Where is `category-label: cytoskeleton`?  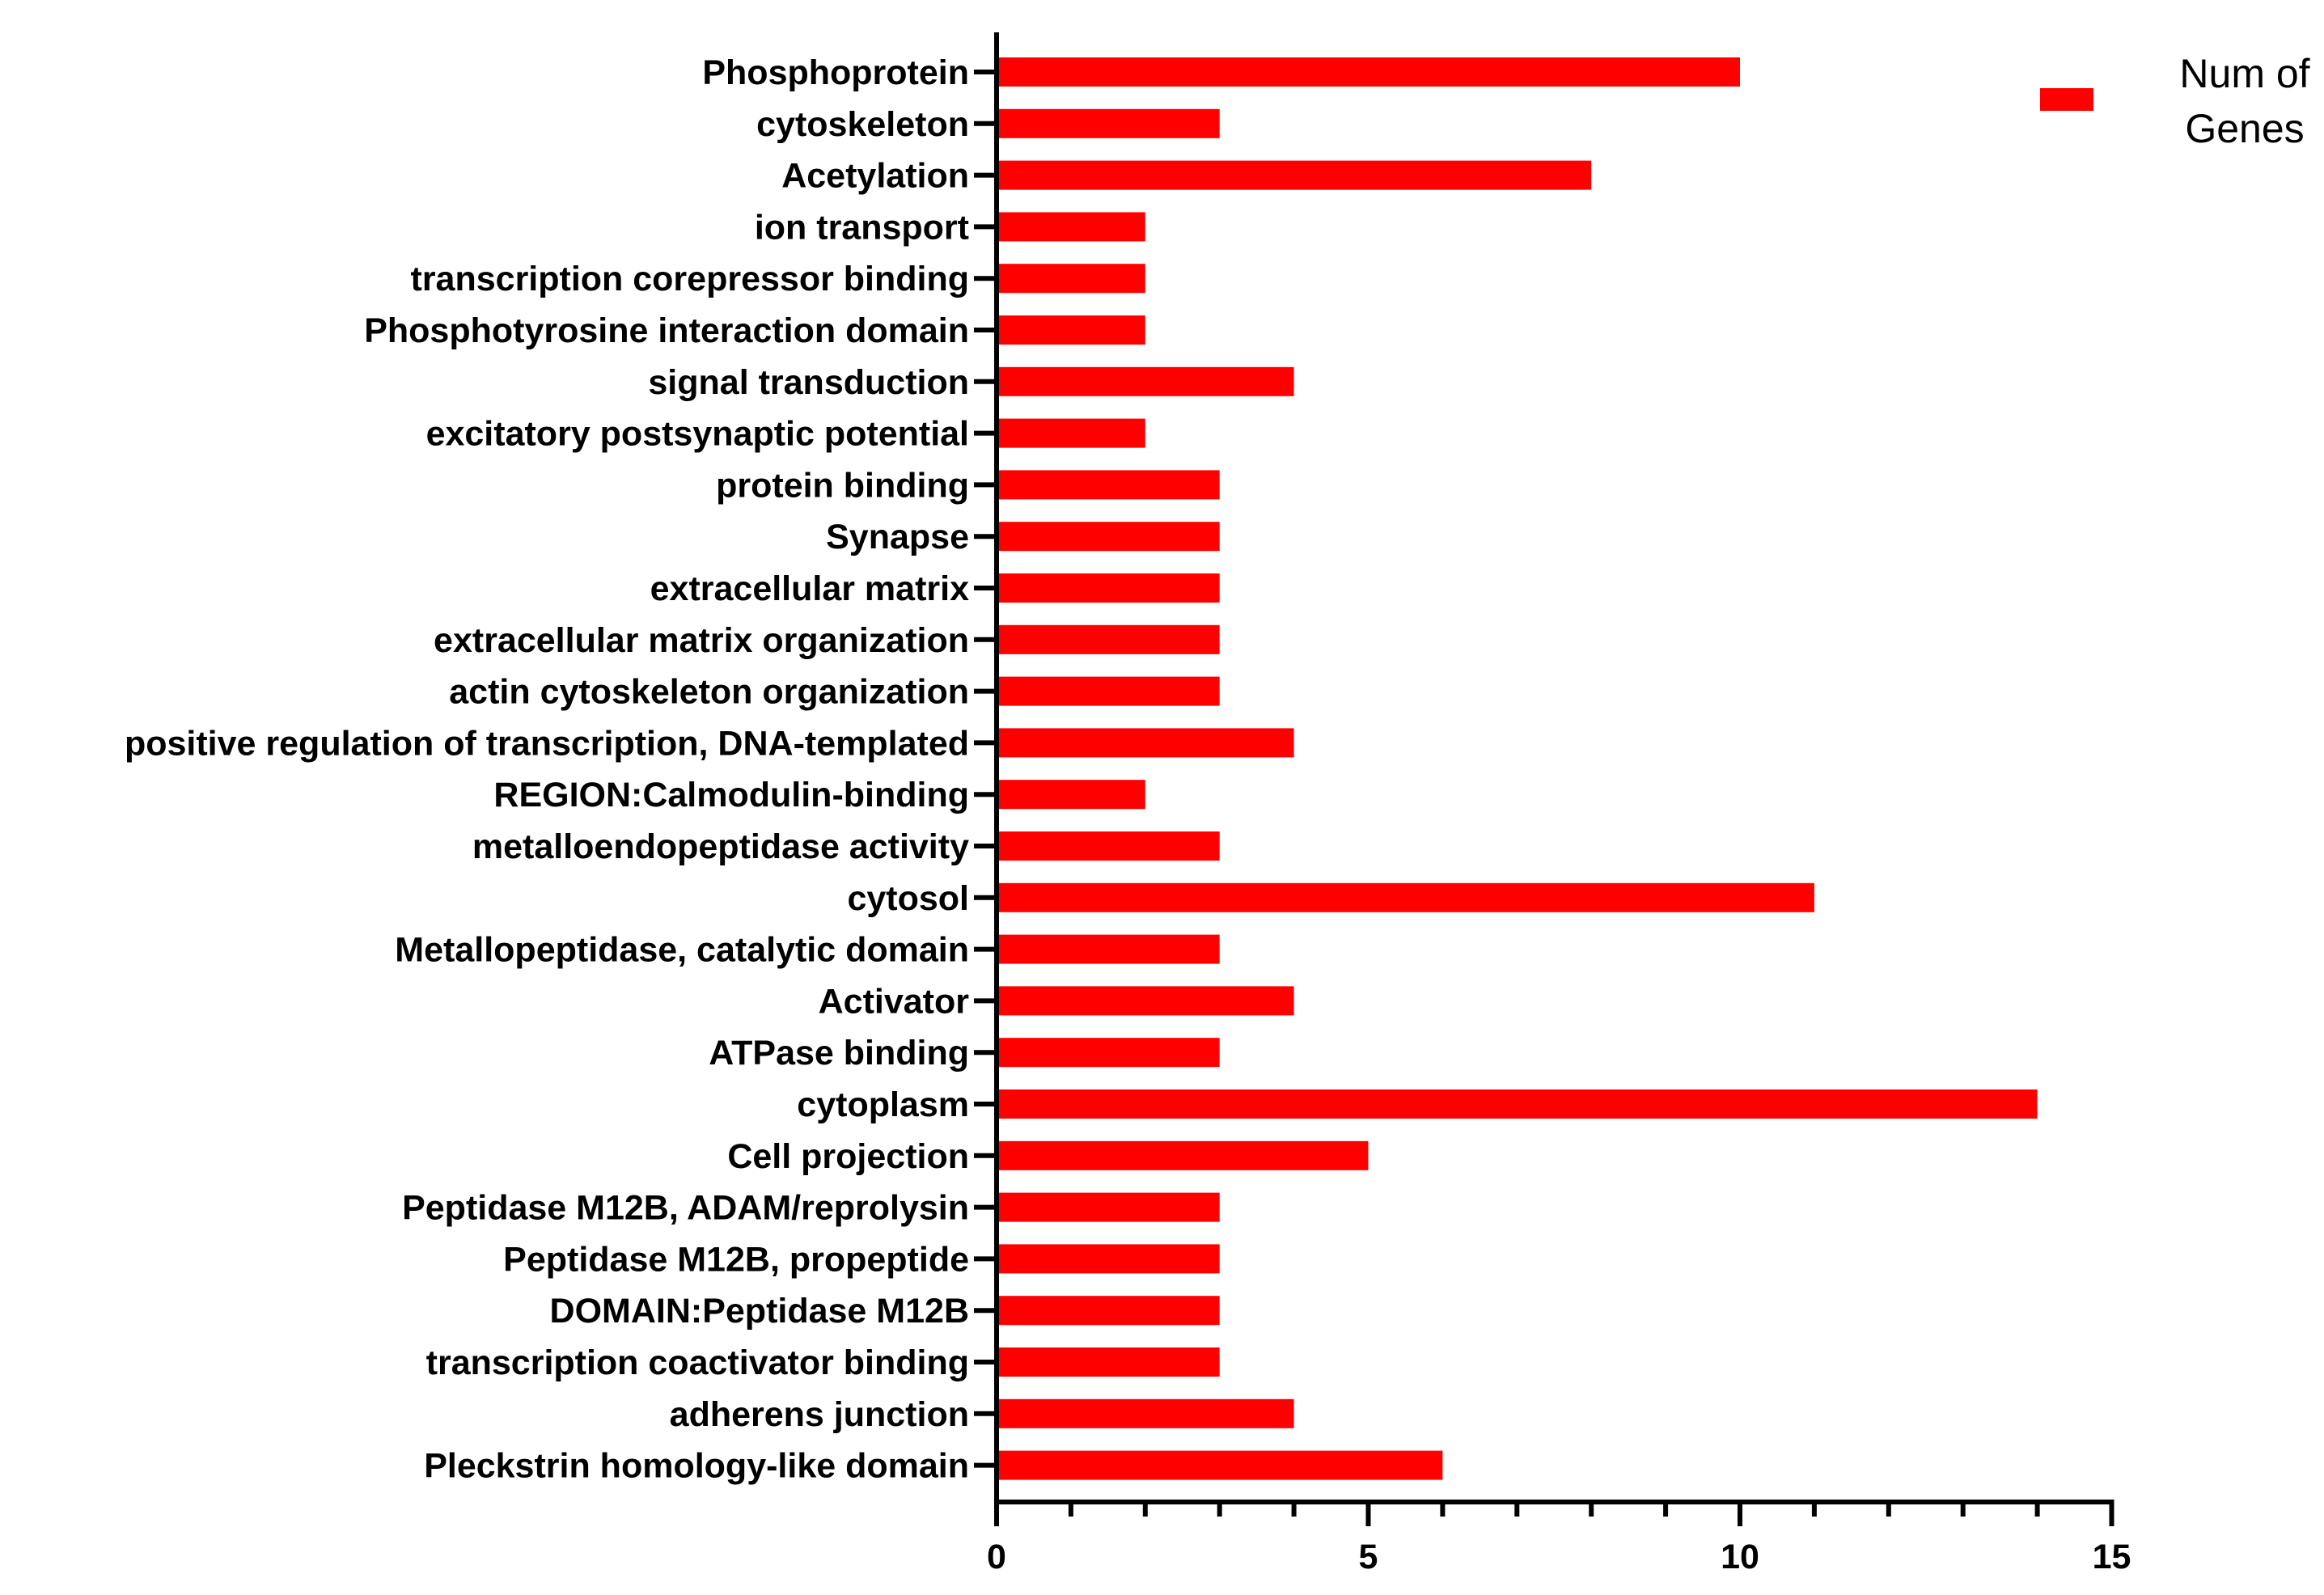 category-label: cytoskeleton is located at coordinates (862, 125).